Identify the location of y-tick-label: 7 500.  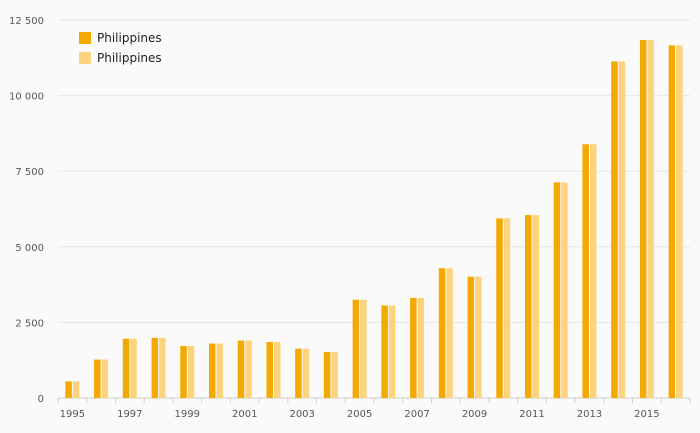
(29, 172).